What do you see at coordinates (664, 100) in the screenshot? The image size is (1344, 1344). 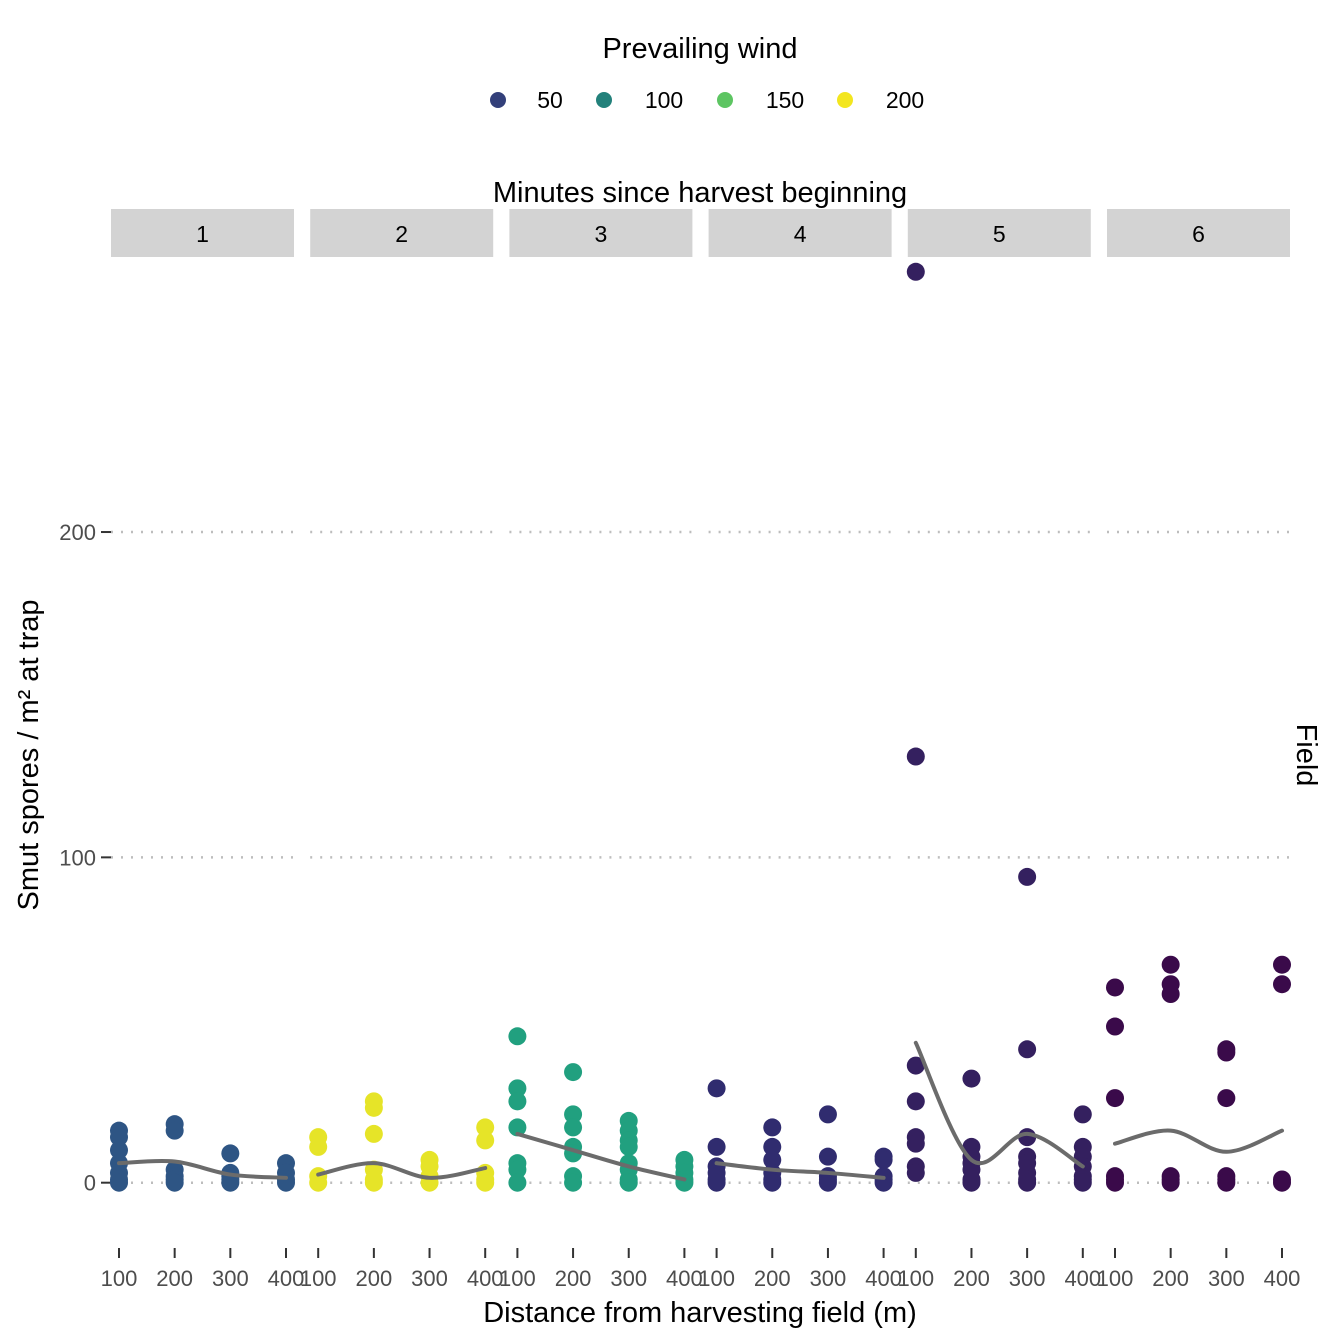 I see `legend-label-100: 100` at bounding box center [664, 100].